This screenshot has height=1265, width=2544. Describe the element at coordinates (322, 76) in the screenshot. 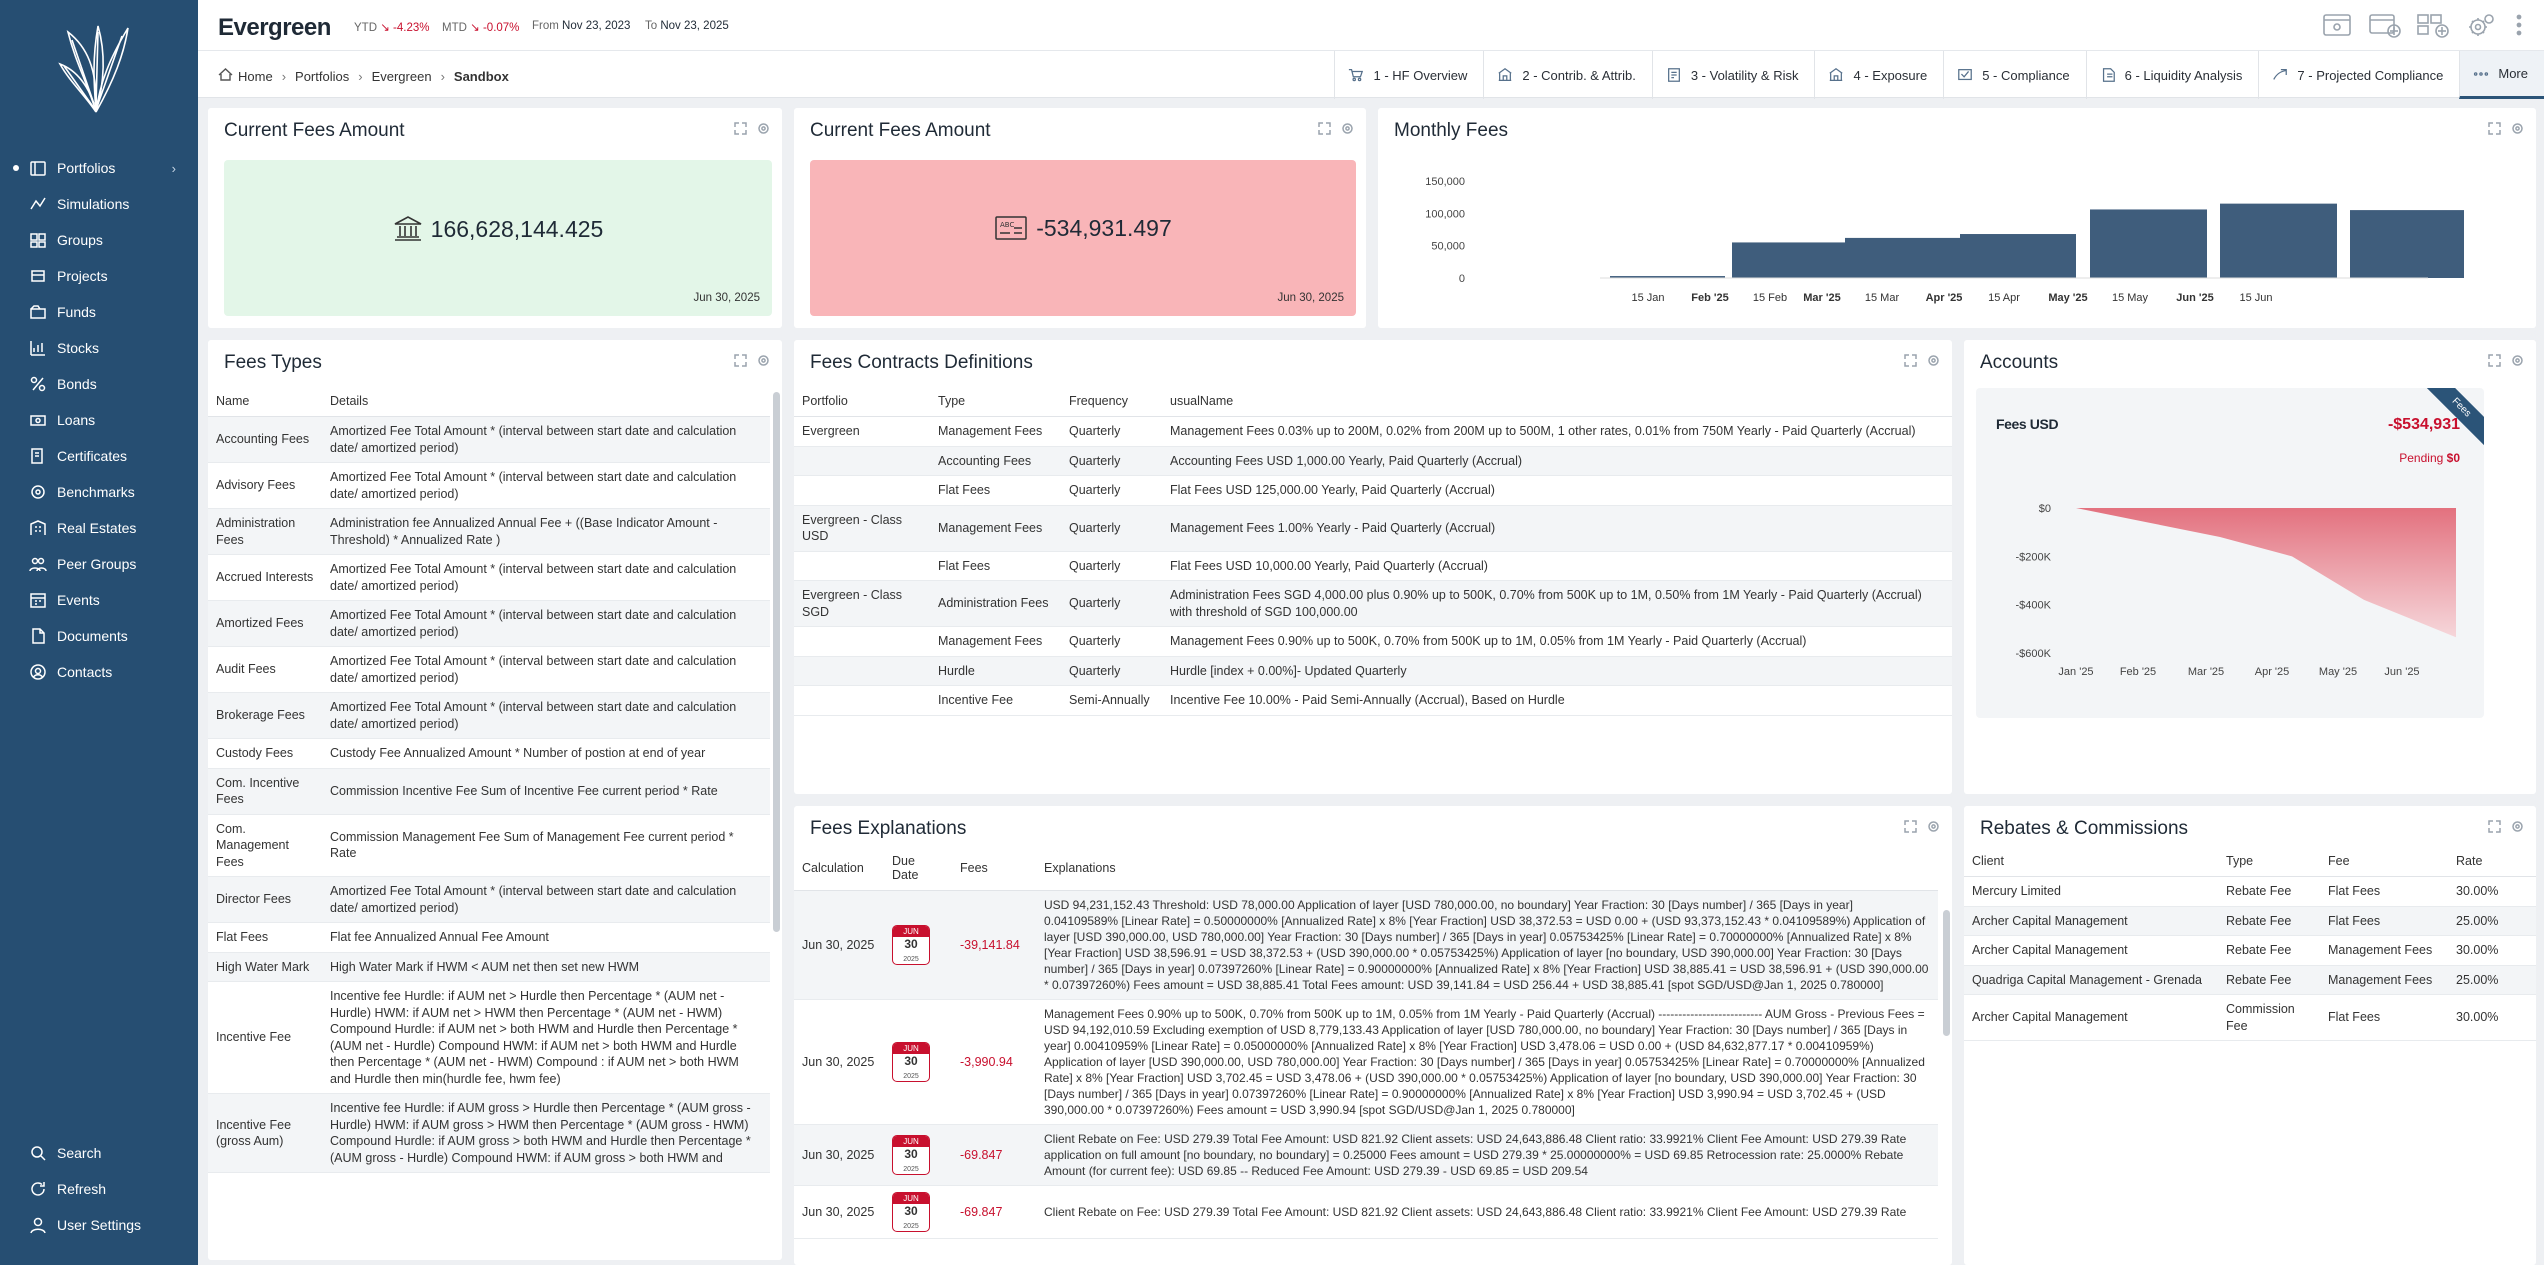

I see `breadcrumb-portfolios: Portfolios` at that location.